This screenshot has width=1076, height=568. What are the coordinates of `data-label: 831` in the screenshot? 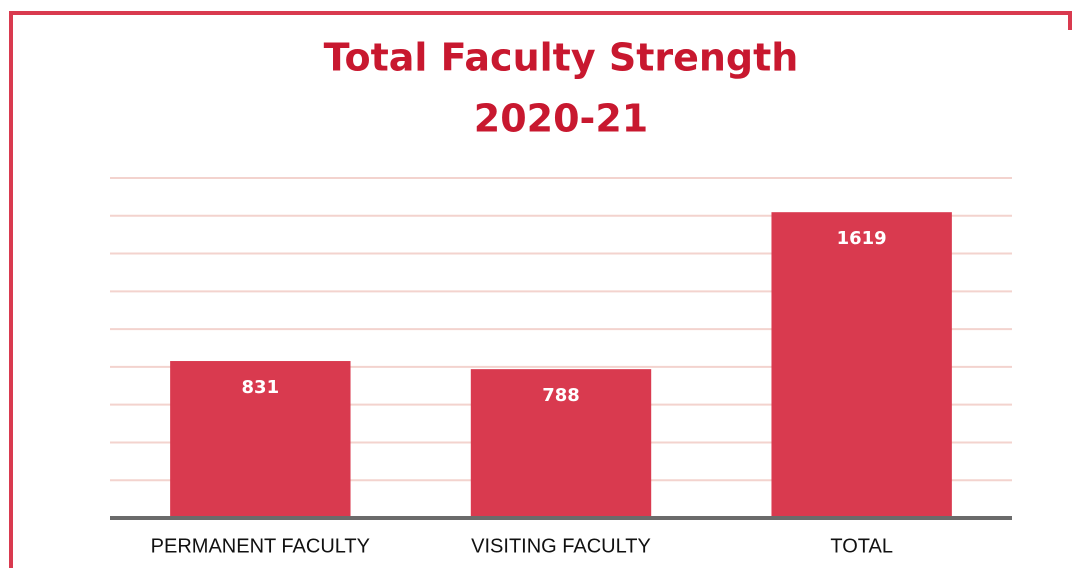 It's located at (261, 387).